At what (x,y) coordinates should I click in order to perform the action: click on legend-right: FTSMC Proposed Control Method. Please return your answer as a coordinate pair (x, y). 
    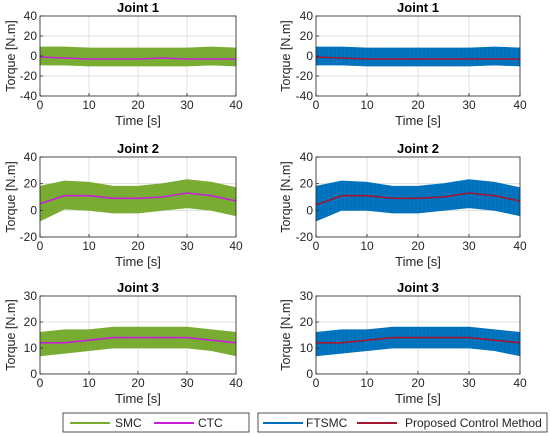
    Looking at the image, I should click on (402, 422).